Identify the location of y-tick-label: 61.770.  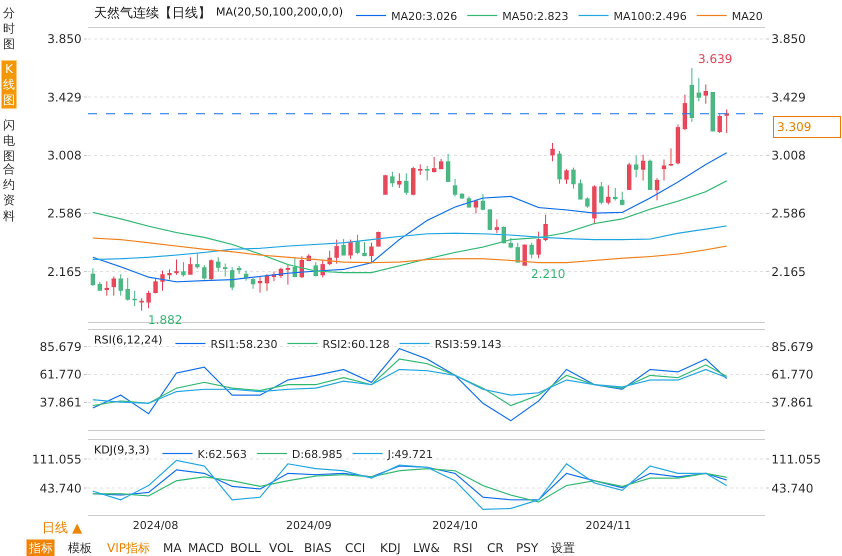
(61, 375).